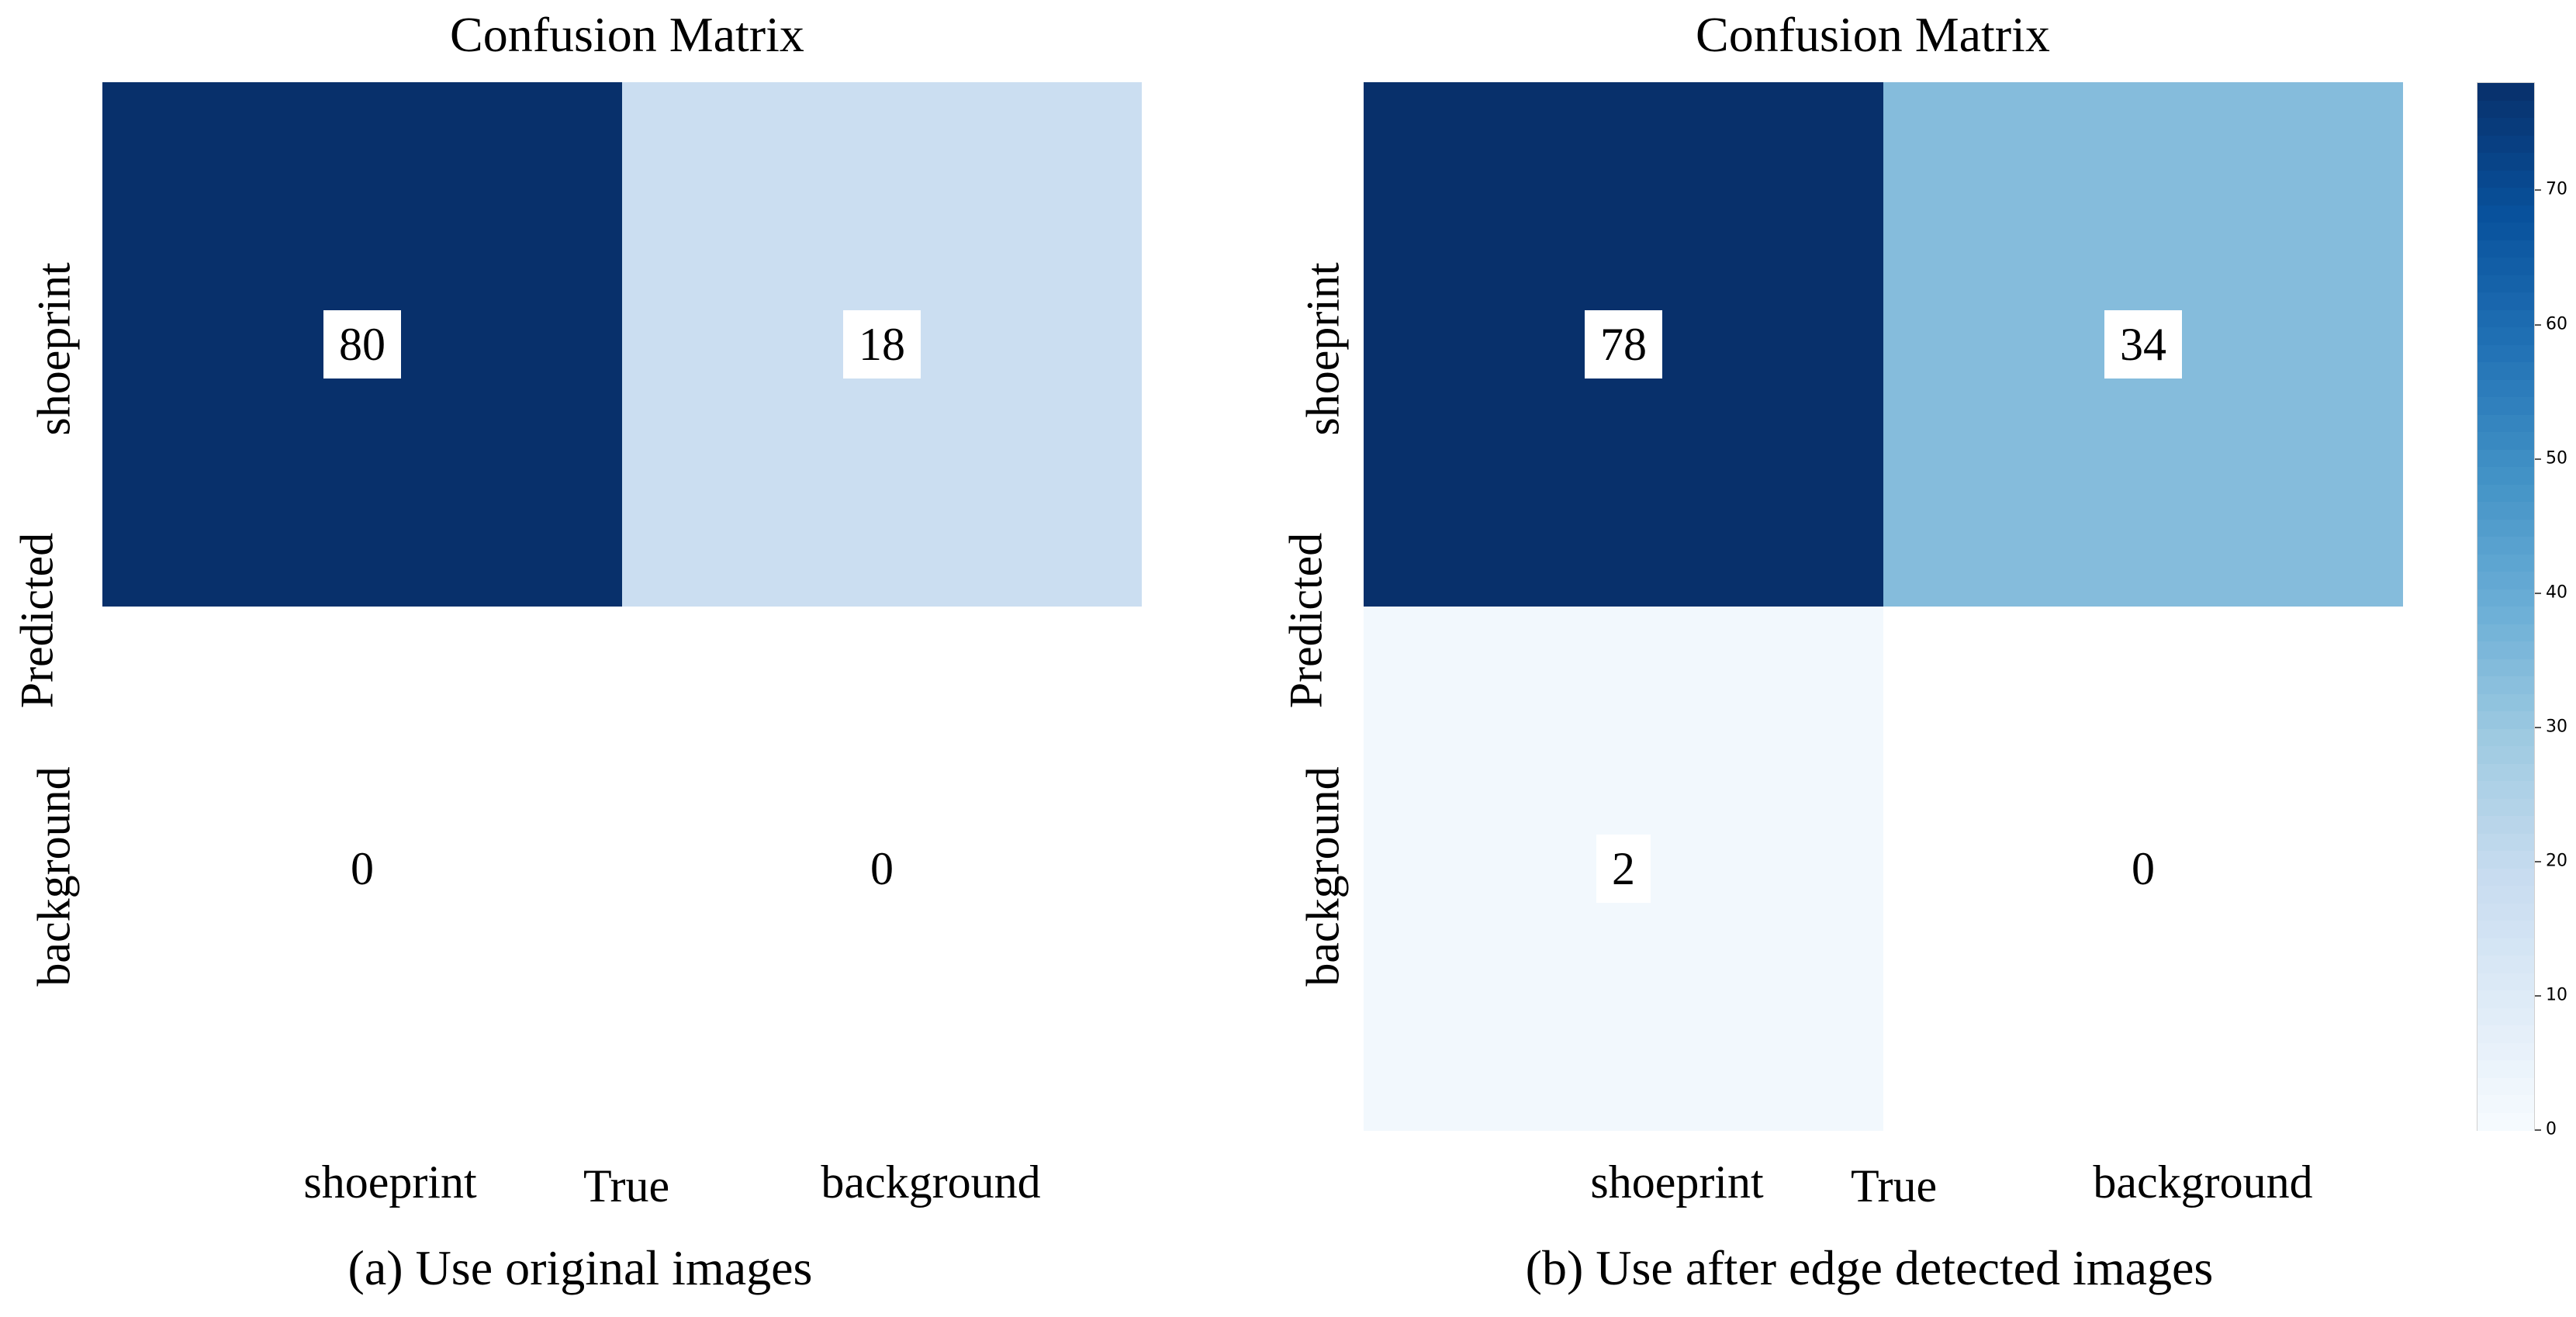 The image size is (2576, 1317). I want to click on caption: (b) Use after edge detected images, so click(1869, 1267).